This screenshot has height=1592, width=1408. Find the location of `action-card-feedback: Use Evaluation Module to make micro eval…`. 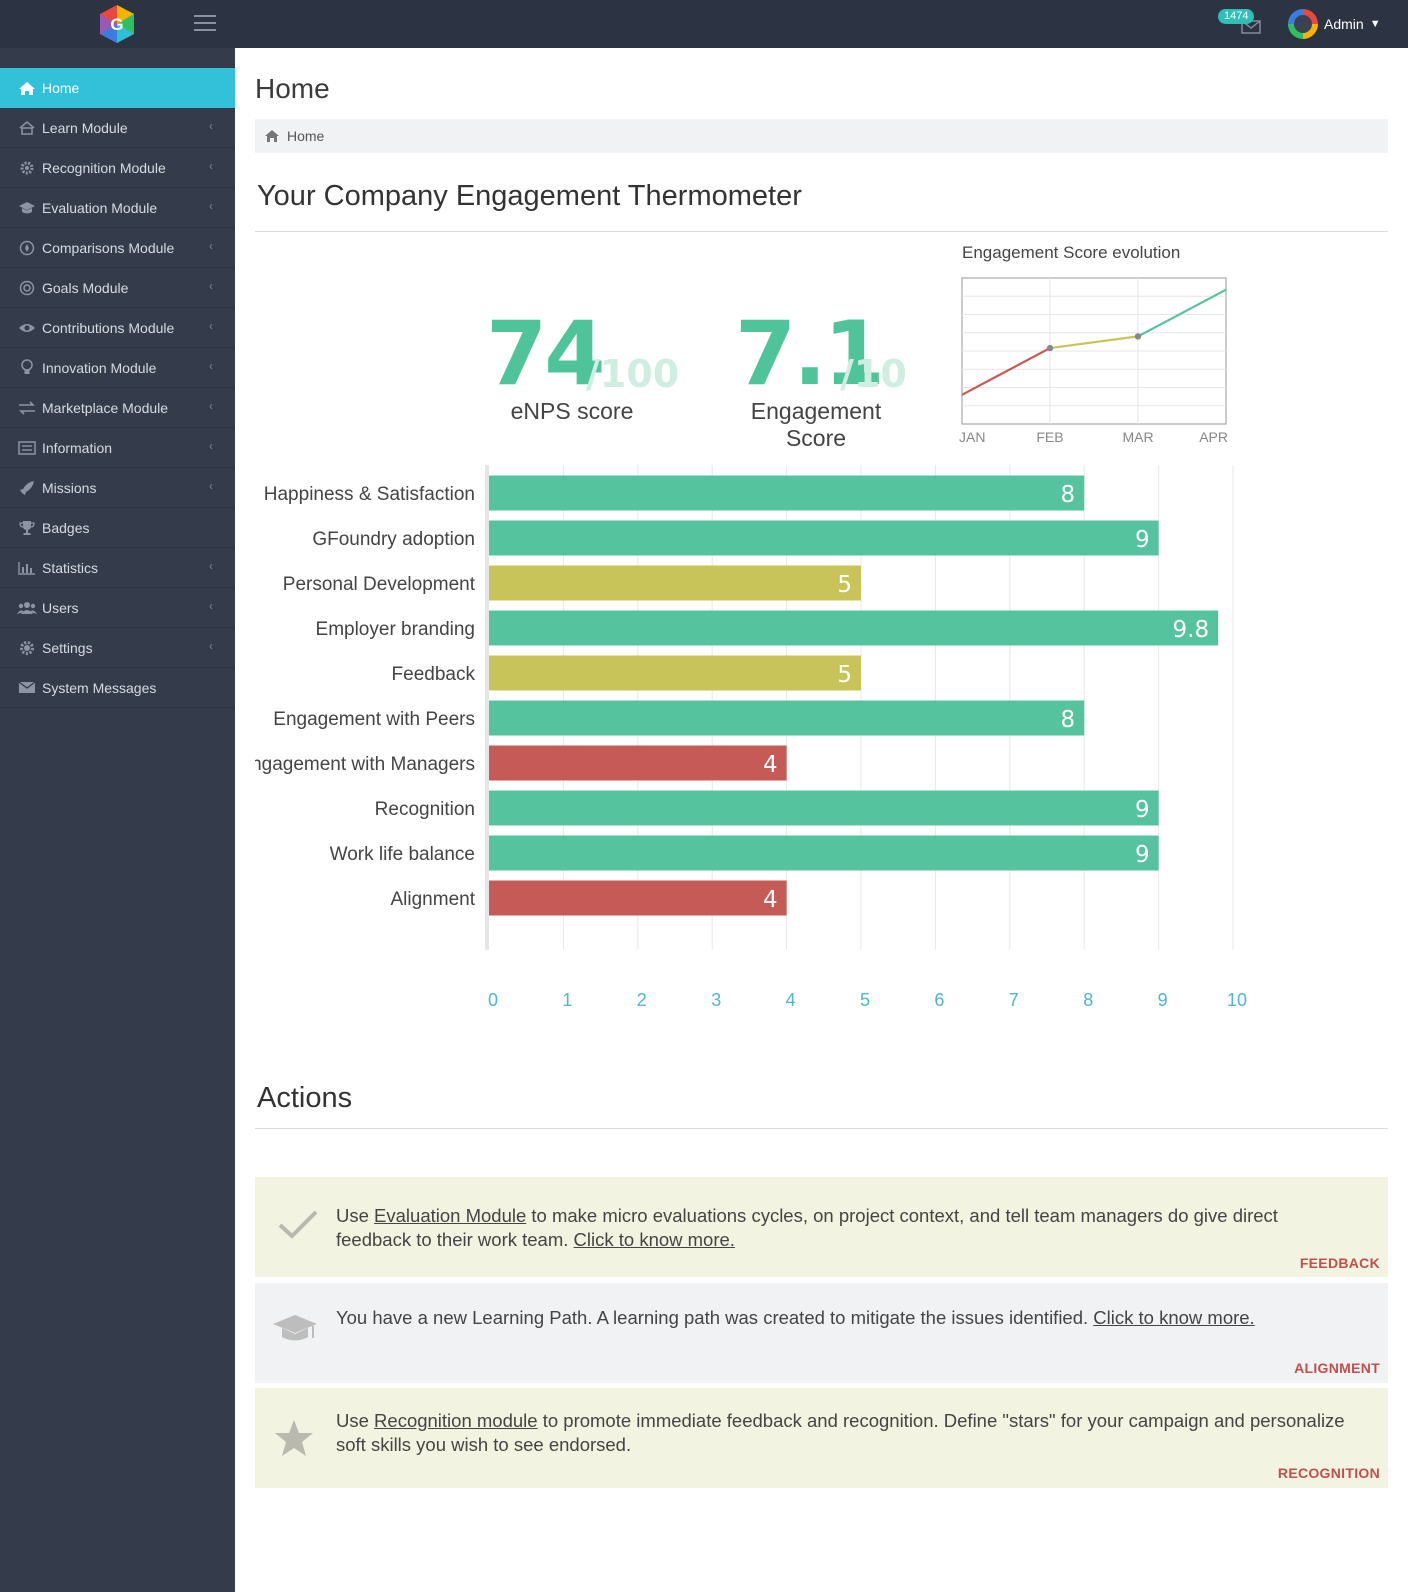

action-card-feedback: Use Evaluation Module to make micro eval… is located at coordinates (821, 1227).